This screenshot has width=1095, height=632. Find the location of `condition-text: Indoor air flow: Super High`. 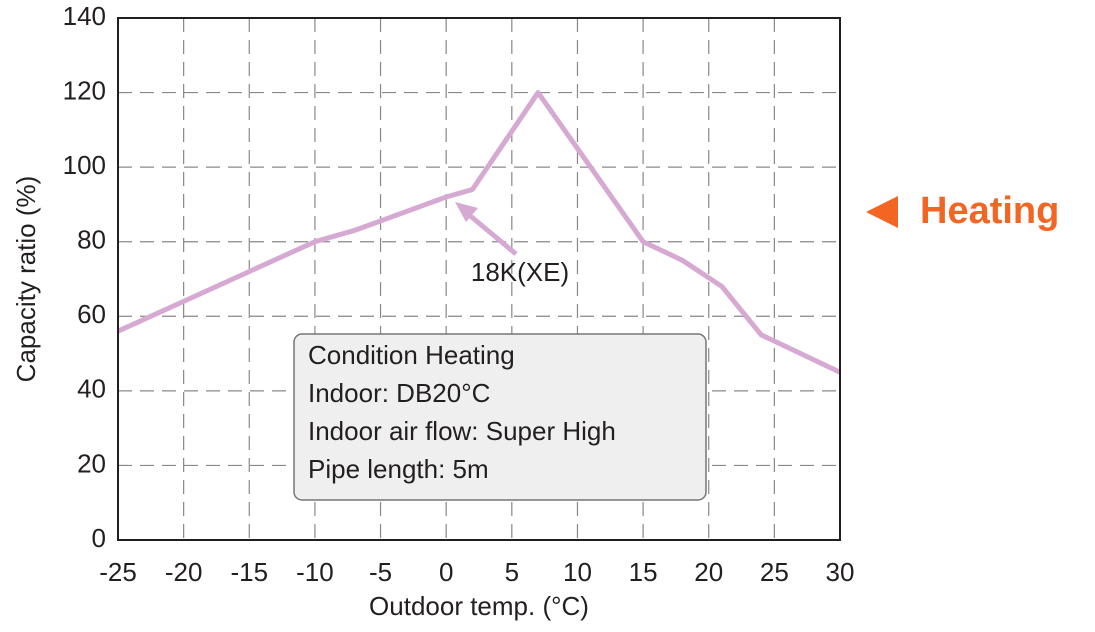

condition-text: Indoor air flow: Super High is located at coordinates (462, 431).